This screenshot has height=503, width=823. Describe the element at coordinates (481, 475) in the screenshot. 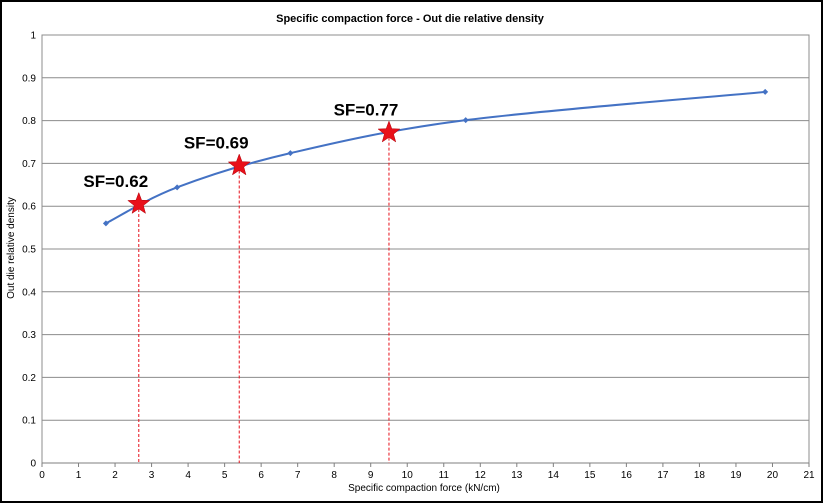

I see `x-tick-label: 12` at that location.